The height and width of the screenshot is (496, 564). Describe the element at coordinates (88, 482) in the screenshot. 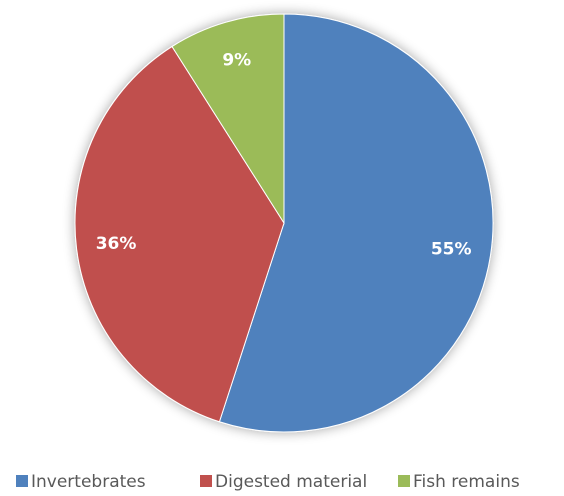

I see `legend-label: Invertebrates` at that location.